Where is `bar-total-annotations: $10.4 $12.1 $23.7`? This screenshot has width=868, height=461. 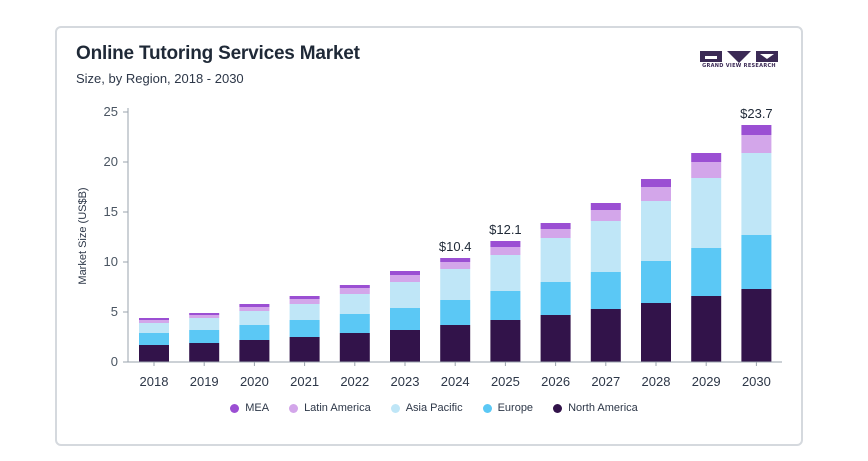
bar-total-annotations: $10.4 $12.1 $23.7 is located at coordinates (606, 180).